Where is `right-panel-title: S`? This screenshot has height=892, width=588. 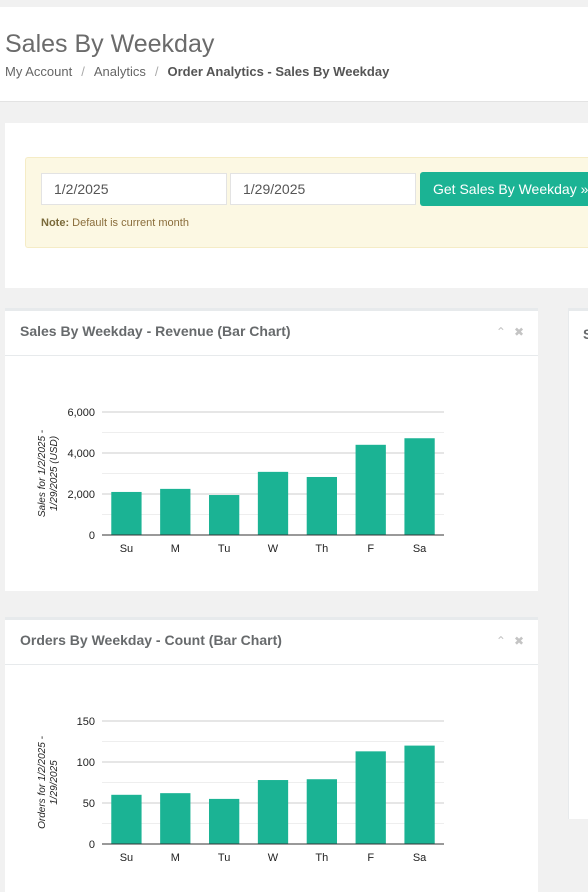 right-panel-title: S is located at coordinates (585, 334).